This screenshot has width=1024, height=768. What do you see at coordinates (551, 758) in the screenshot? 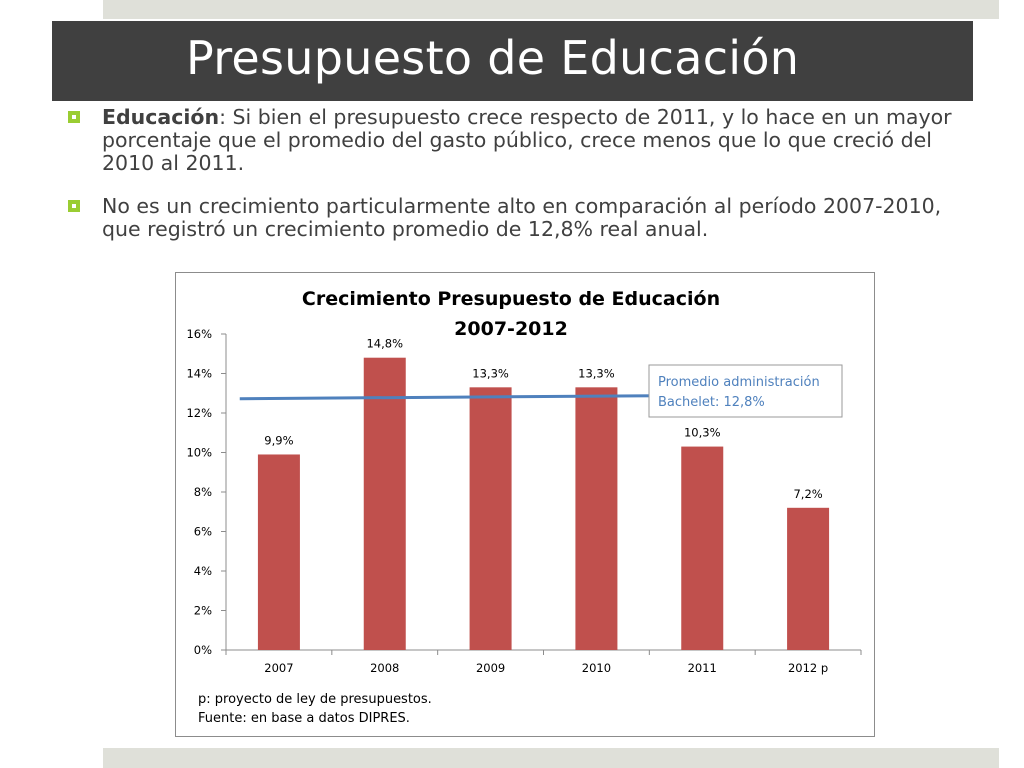
I see `bottom-accent-strip` at bounding box center [551, 758].